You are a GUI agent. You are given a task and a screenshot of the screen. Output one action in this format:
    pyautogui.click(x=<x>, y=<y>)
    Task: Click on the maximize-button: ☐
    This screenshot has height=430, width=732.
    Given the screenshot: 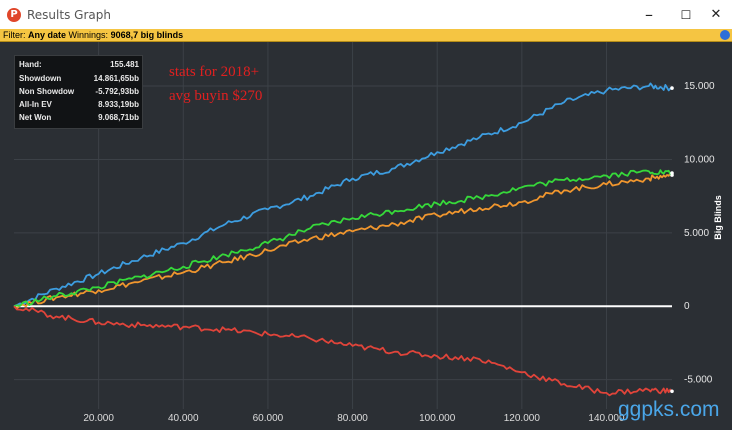 What is the action you would take?
    pyautogui.click(x=686, y=15)
    